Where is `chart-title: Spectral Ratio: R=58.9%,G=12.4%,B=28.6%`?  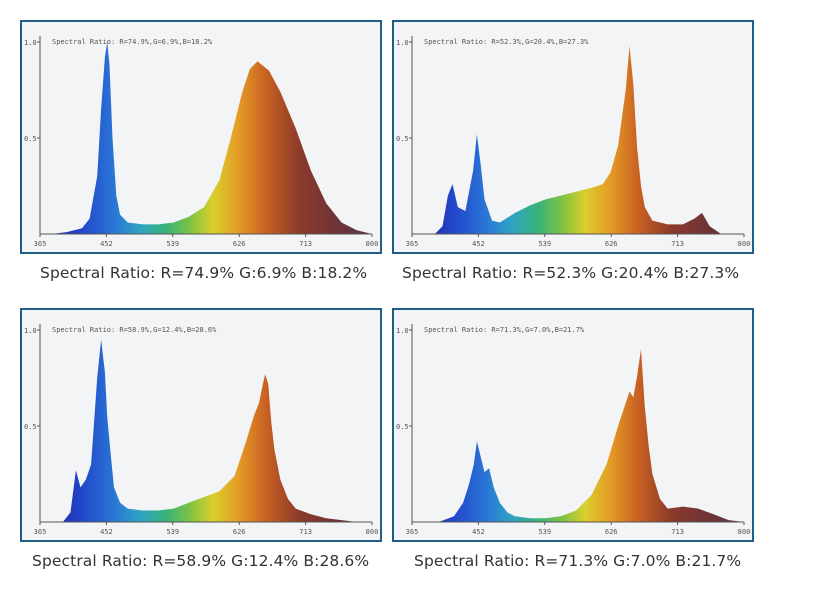 chart-title: Spectral Ratio: R=58.9%,G=12.4%,B=28.6% is located at coordinates (134, 330).